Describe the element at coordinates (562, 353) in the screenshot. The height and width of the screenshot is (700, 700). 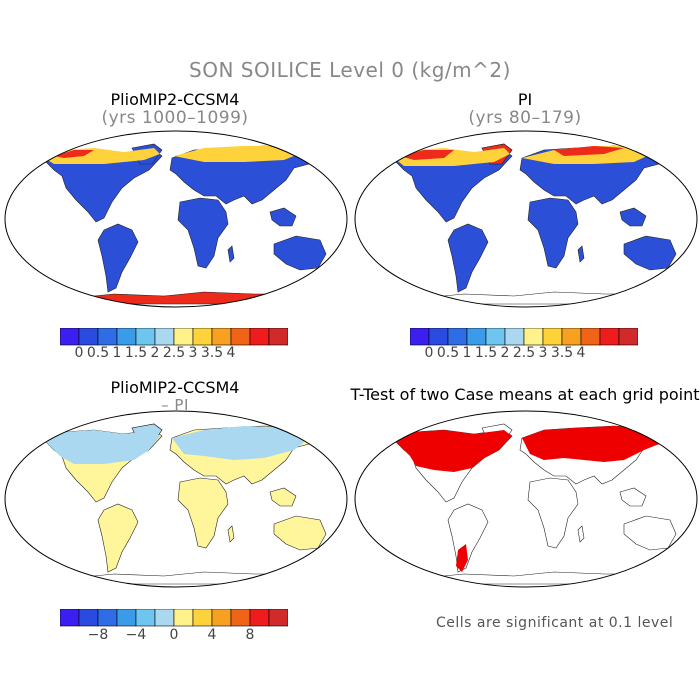
I see `colorbar-tick-label: 3.5` at that location.